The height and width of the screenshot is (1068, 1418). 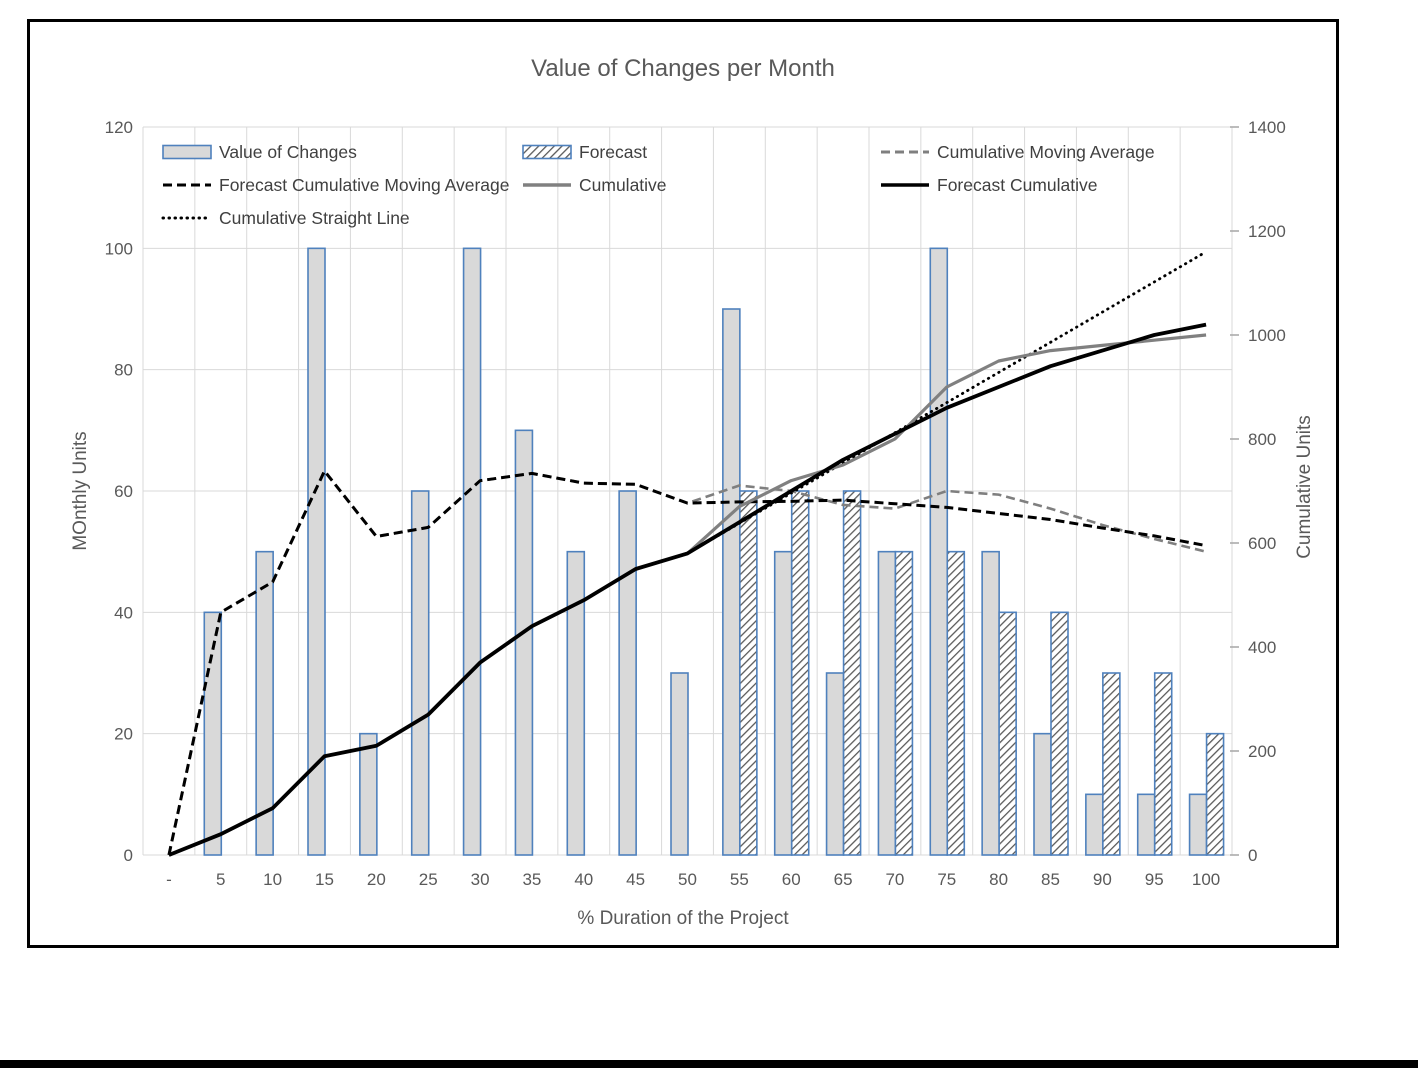 What do you see at coordinates (1206, 879) in the screenshot?
I see `x-tick-label: 100` at bounding box center [1206, 879].